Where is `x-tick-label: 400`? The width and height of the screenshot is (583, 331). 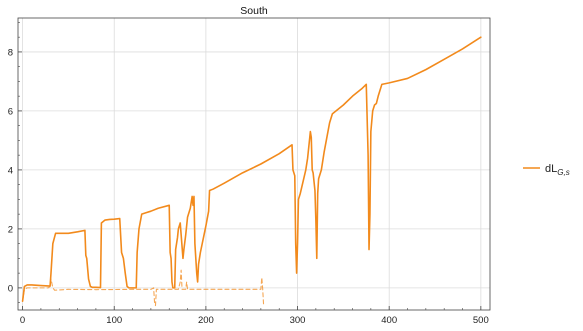
x-tick-label: 400 is located at coordinates (389, 320).